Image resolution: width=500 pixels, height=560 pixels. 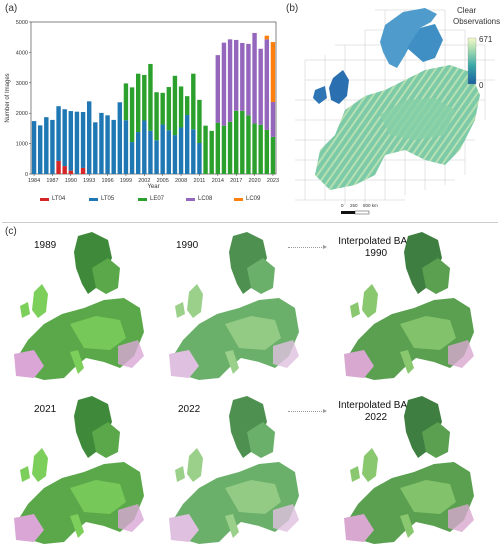 I want to click on bar-LE07-2012, so click(x=205, y=149).